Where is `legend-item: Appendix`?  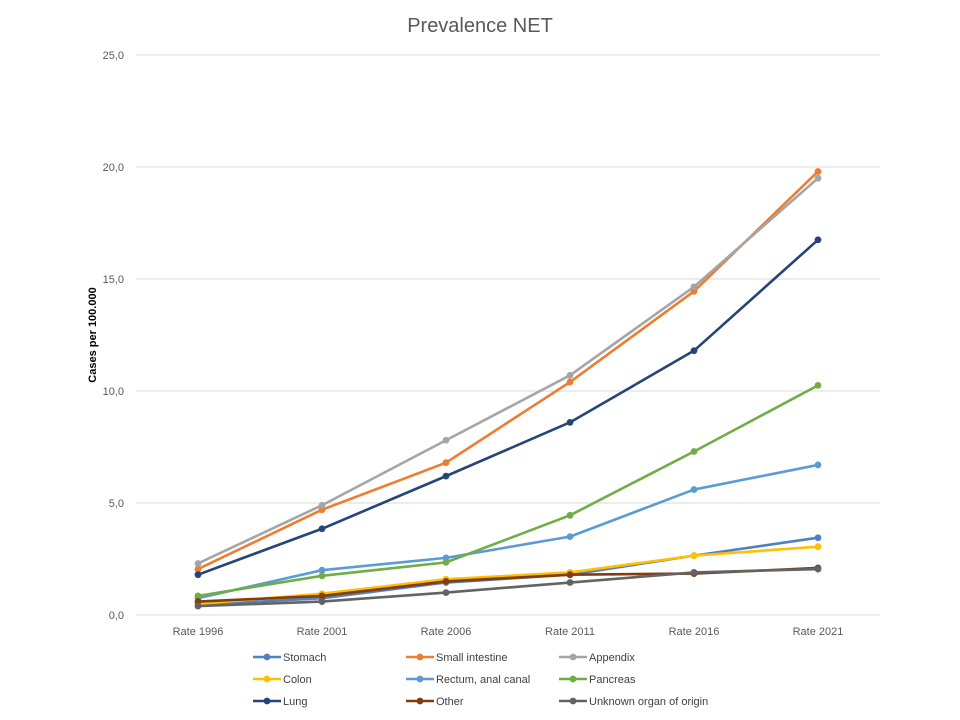
legend-item: Appendix is located at coordinates (597, 658).